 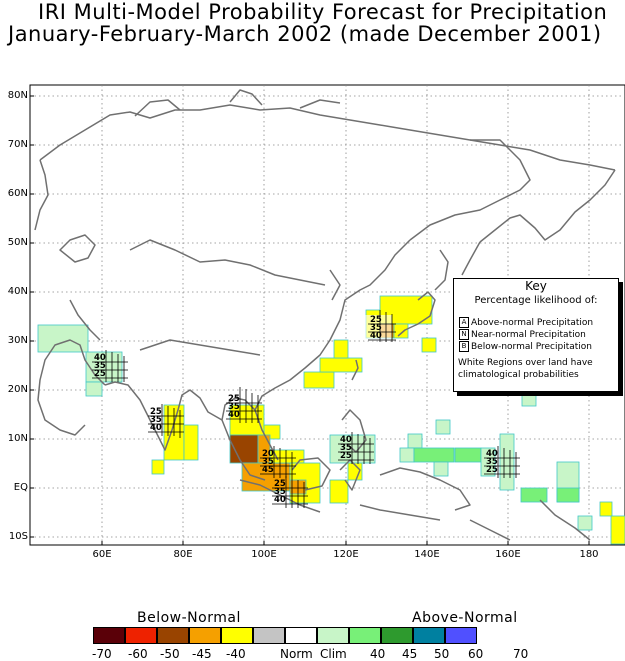 What do you see at coordinates (531, 347) in the screenshot?
I see `key-label-below: Below-normal Precipitation` at bounding box center [531, 347].